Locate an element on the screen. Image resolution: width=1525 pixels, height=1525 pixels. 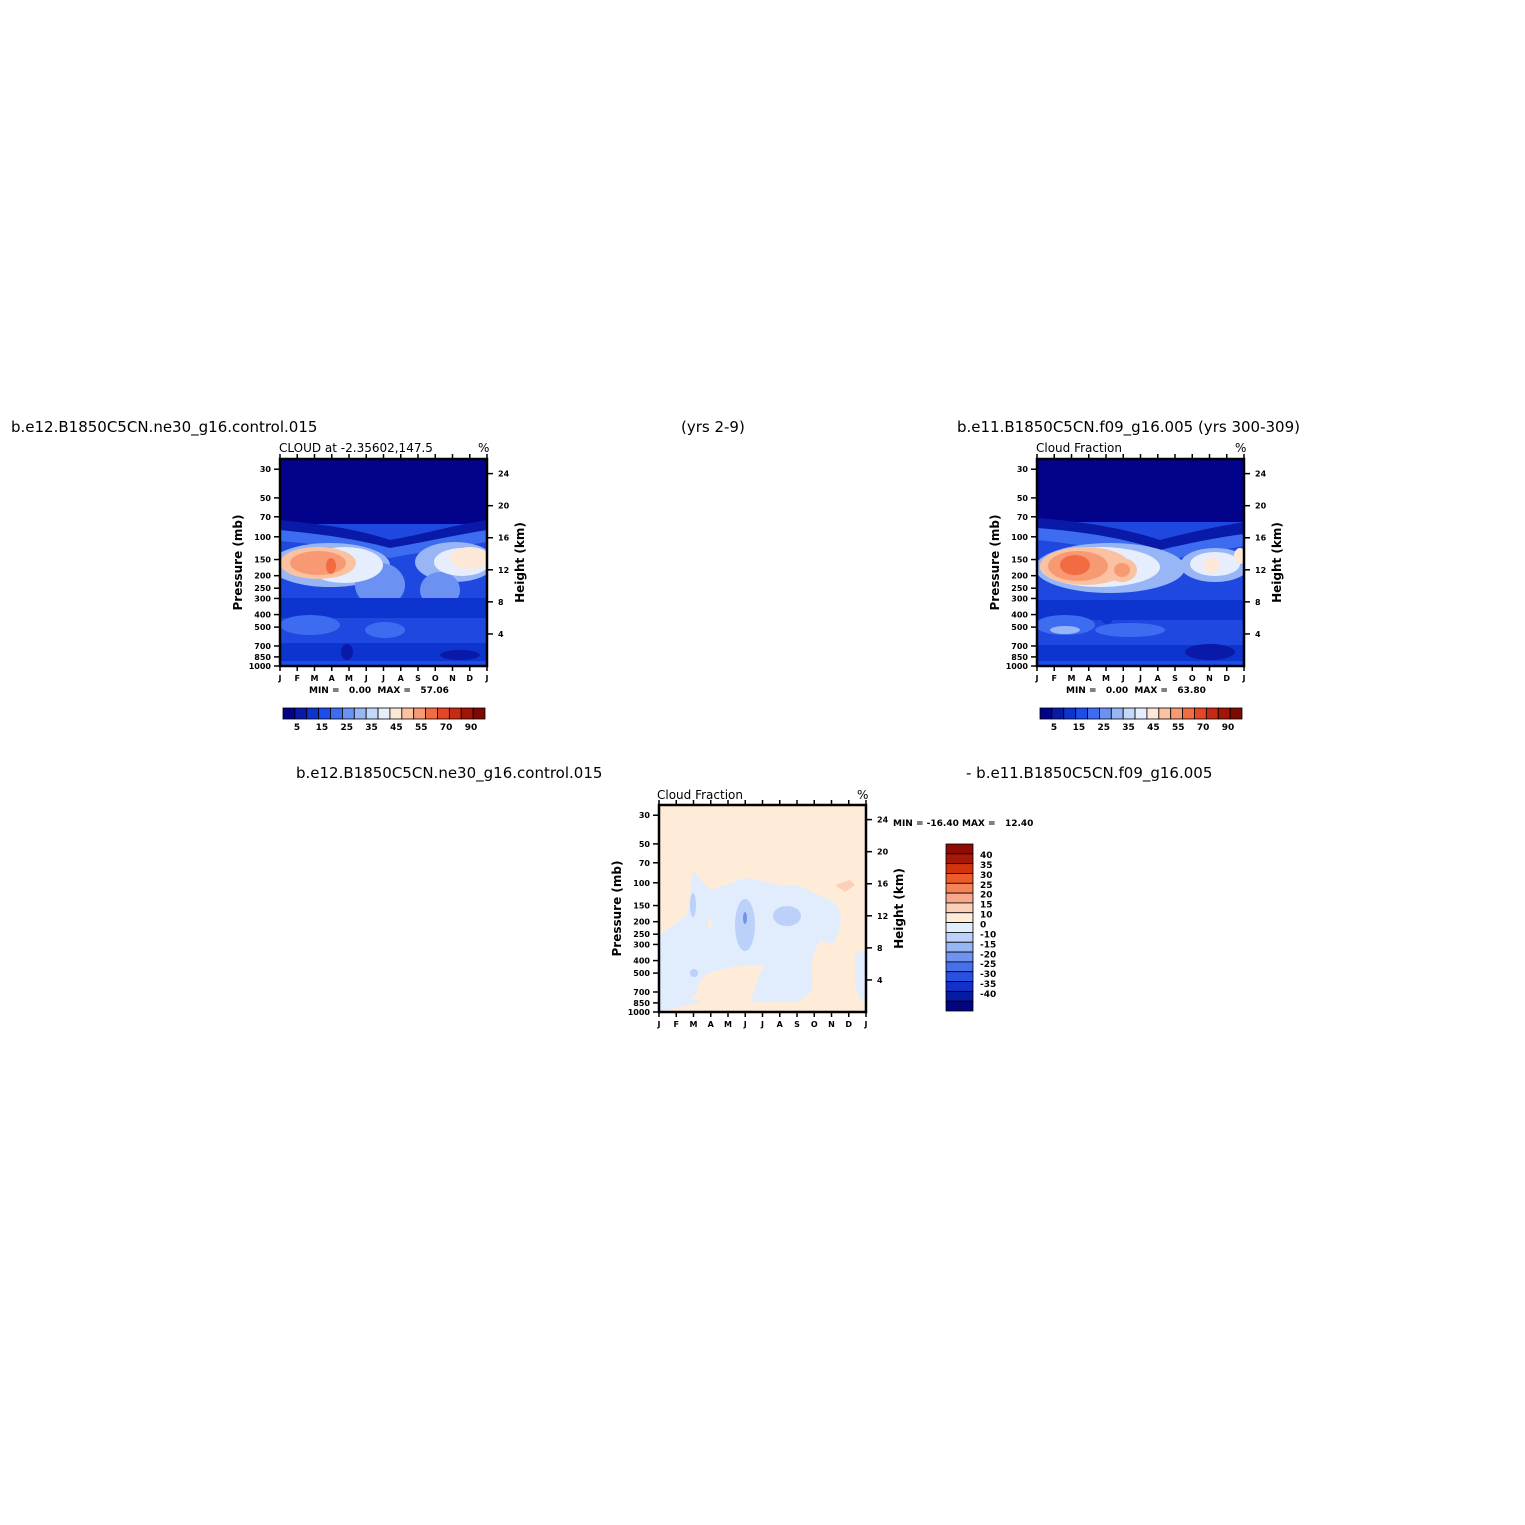
colorbar-label: 5 is located at coordinates (297, 728).